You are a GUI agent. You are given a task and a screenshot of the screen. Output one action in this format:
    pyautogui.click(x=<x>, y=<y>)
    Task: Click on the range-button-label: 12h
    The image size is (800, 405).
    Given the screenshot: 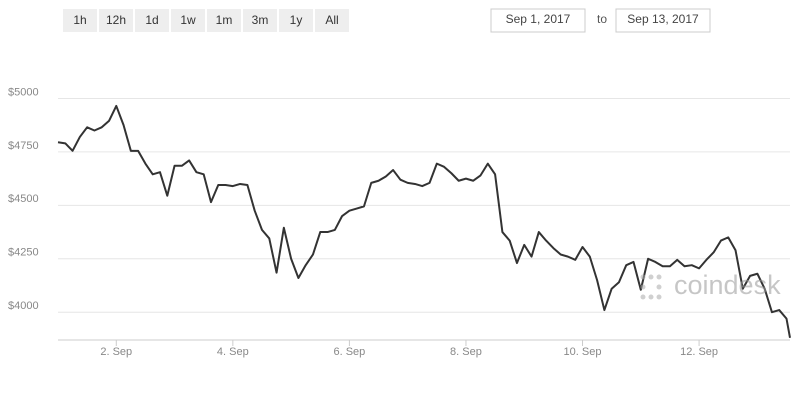 What is the action you would take?
    pyautogui.click(x=116, y=20)
    